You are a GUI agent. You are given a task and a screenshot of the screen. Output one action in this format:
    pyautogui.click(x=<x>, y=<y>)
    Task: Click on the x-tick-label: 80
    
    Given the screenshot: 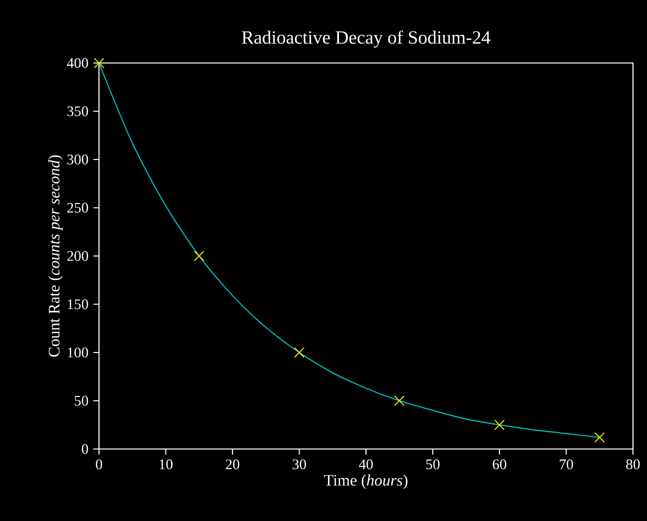 What is the action you would take?
    pyautogui.click(x=633, y=464)
    